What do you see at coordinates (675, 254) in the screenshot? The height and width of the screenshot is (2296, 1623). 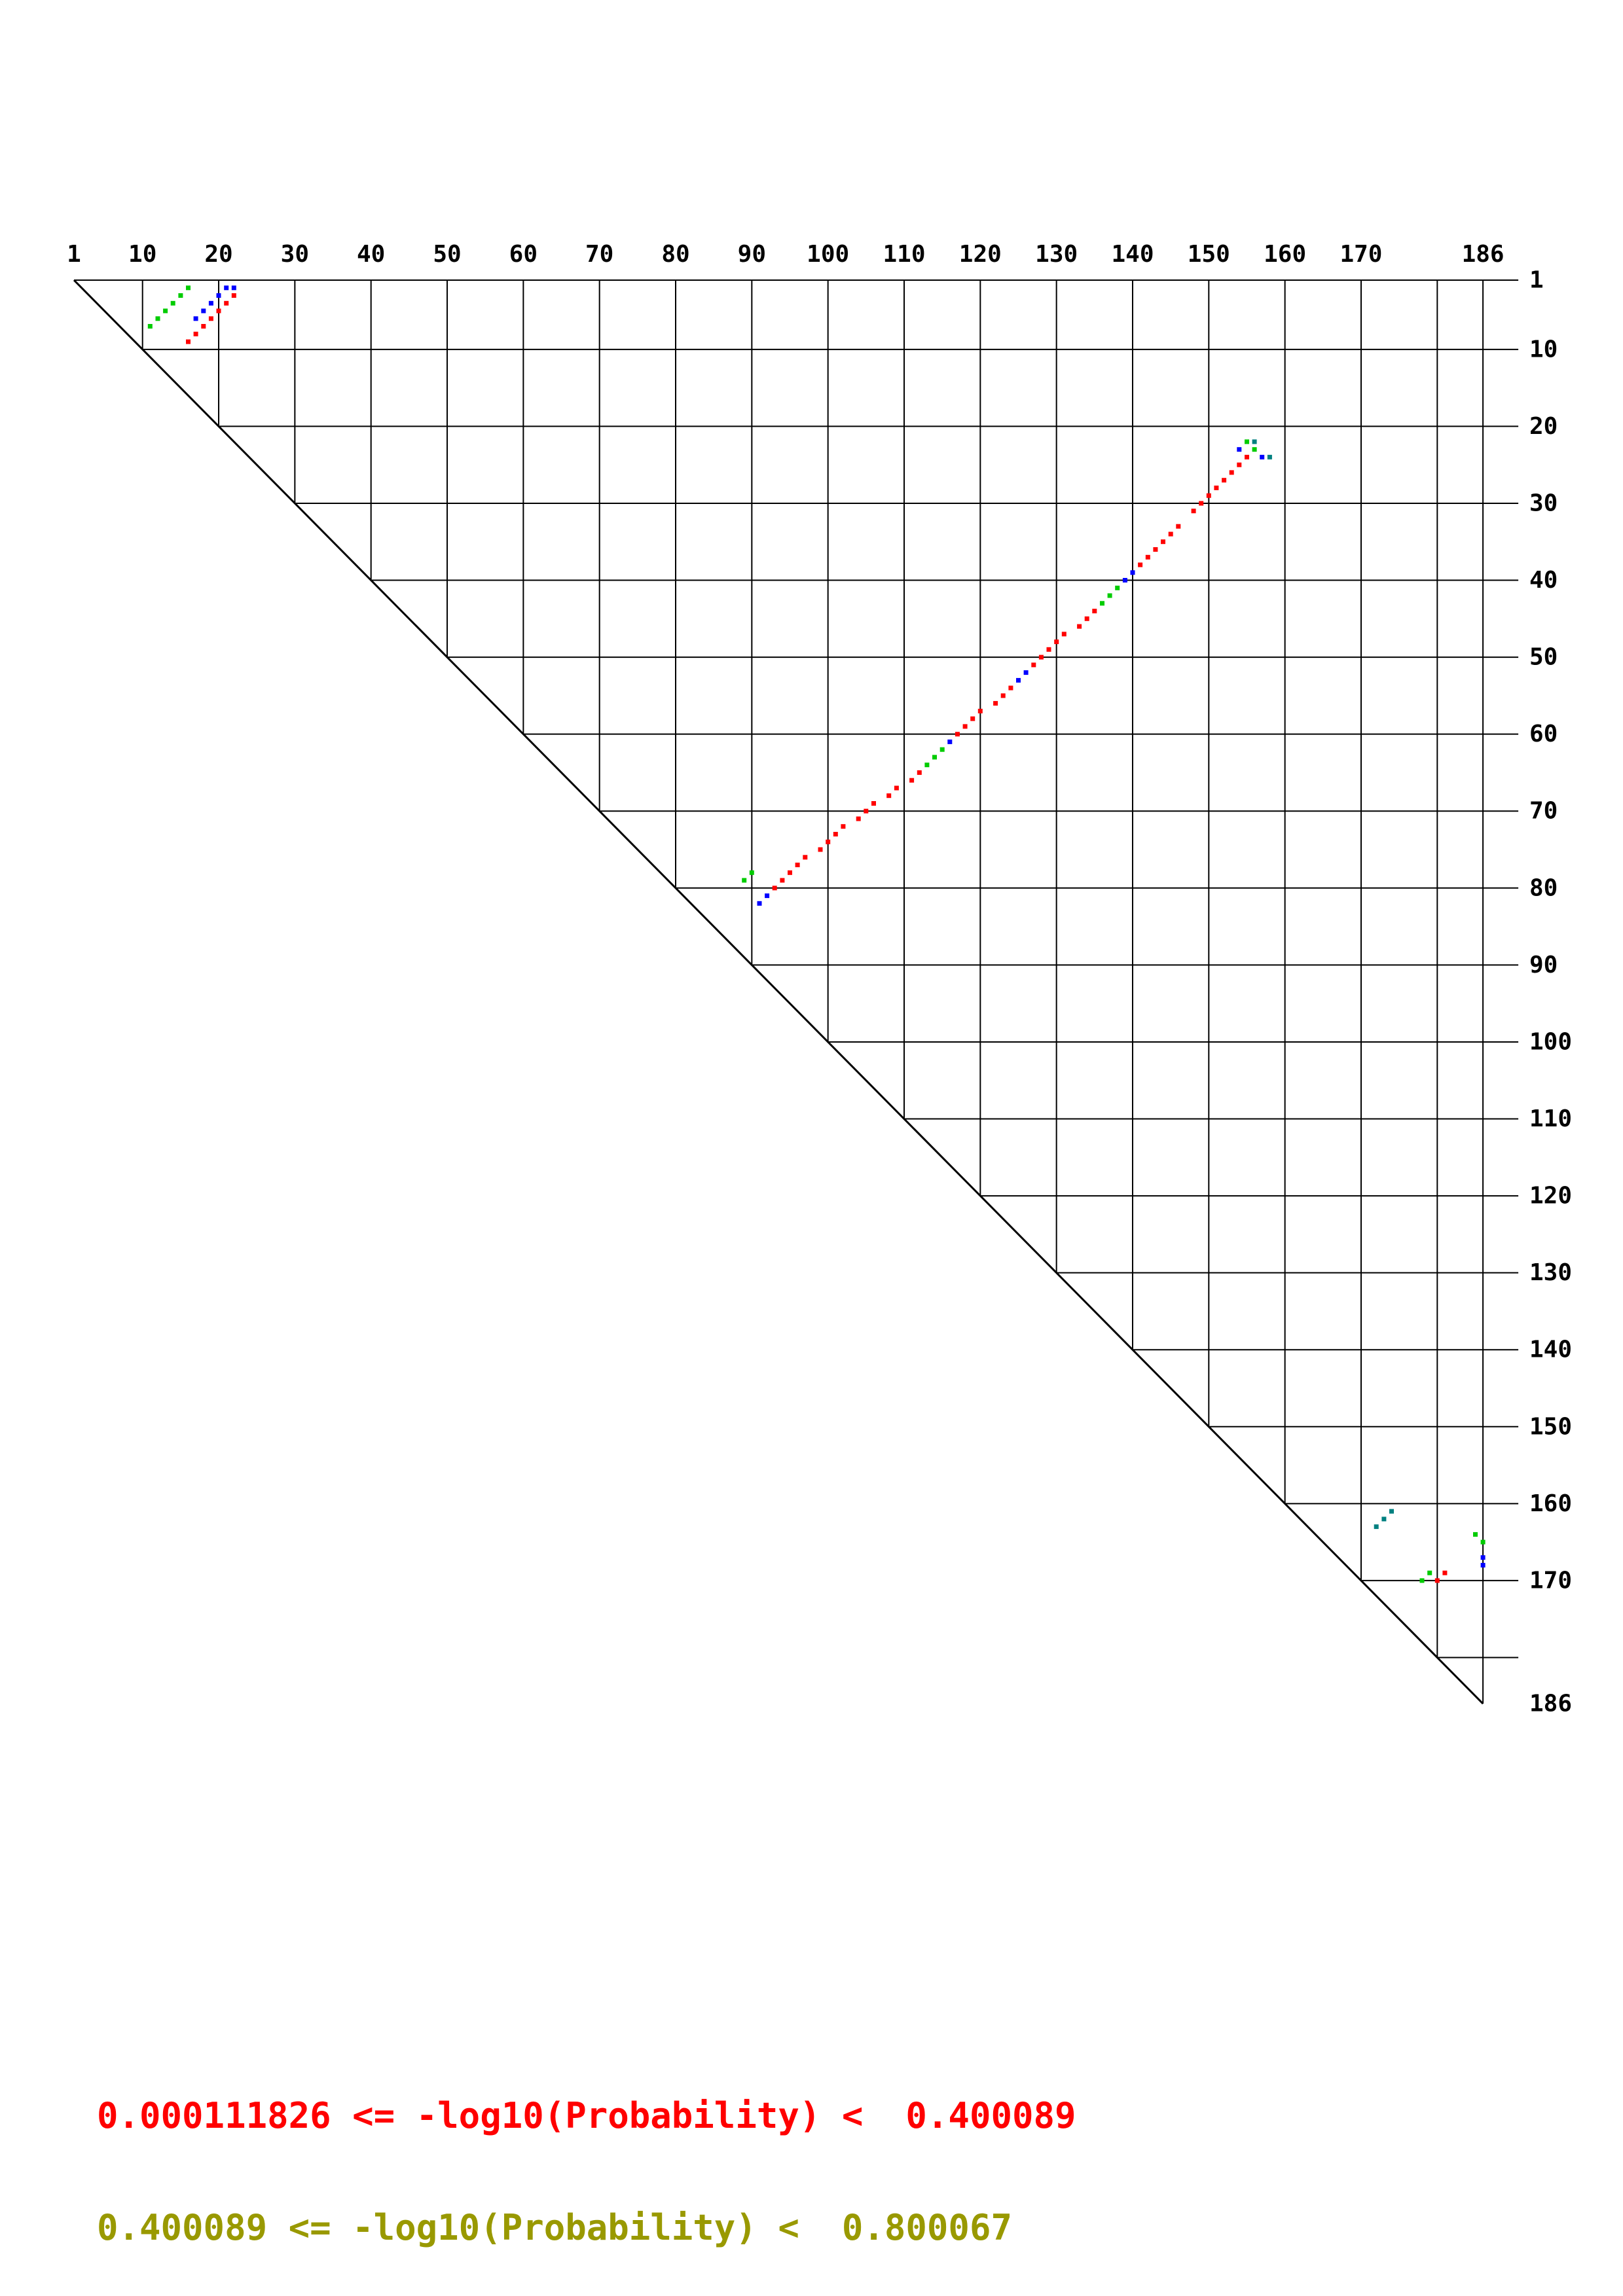 I see `x-tick-label: 80` at bounding box center [675, 254].